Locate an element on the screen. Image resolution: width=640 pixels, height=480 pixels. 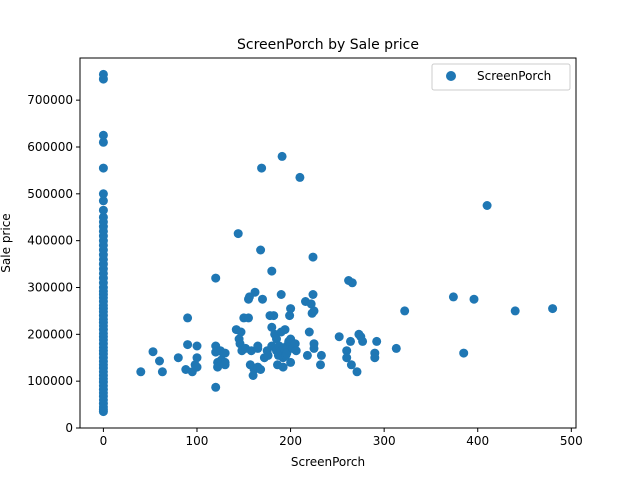
y-tick-label: 400000 is located at coordinates (50, 241).